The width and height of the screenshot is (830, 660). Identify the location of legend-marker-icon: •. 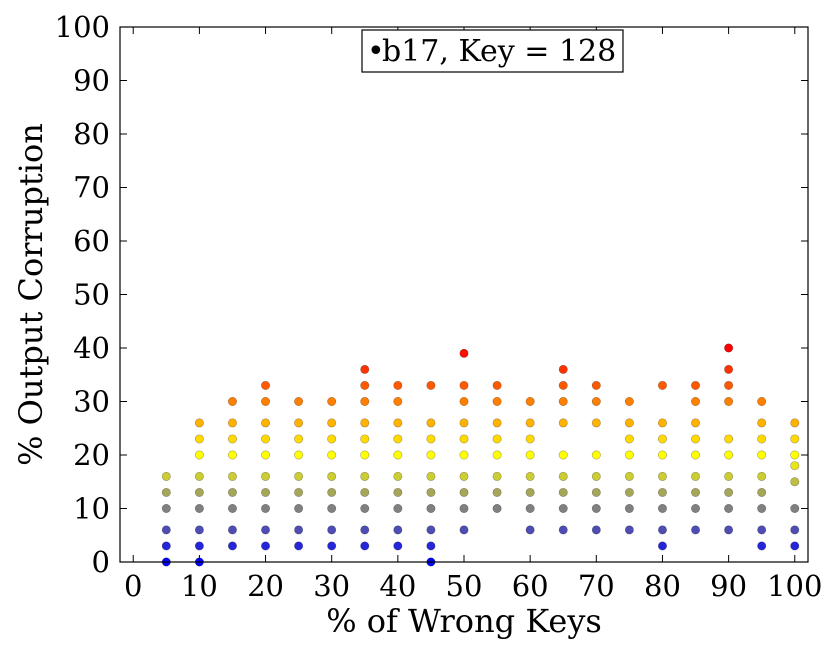
(376, 51).